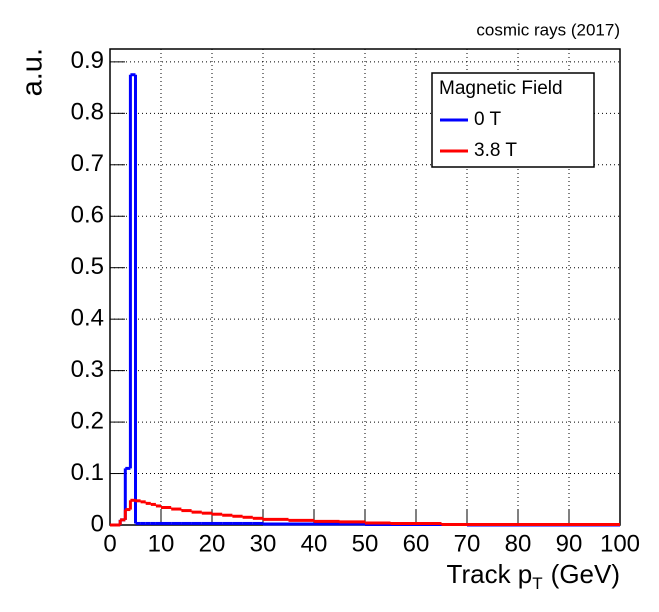  Describe the element at coordinates (87, 112) in the screenshot. I see `y-tick-label: 0.8` at that location.